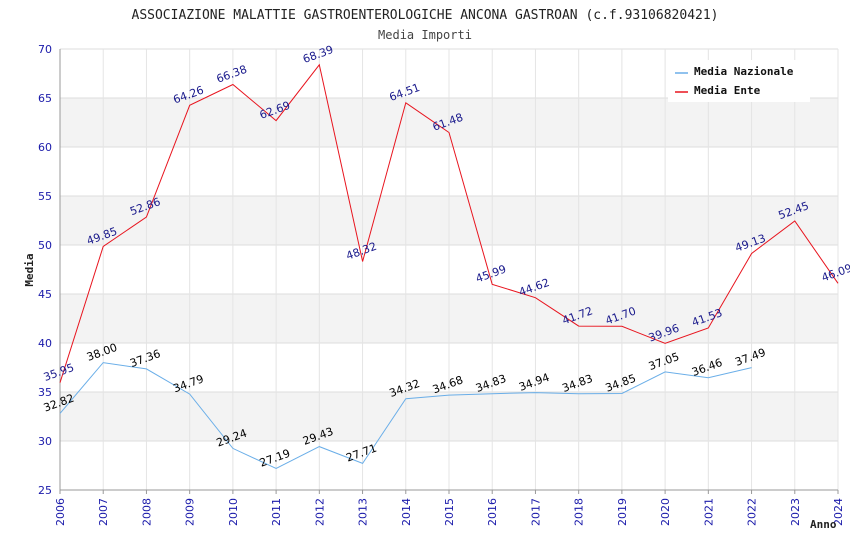 Image resolution: width=850 pixels, height=550 pixels. I want to click on x-tick-label: 2012, so click(319, 512).